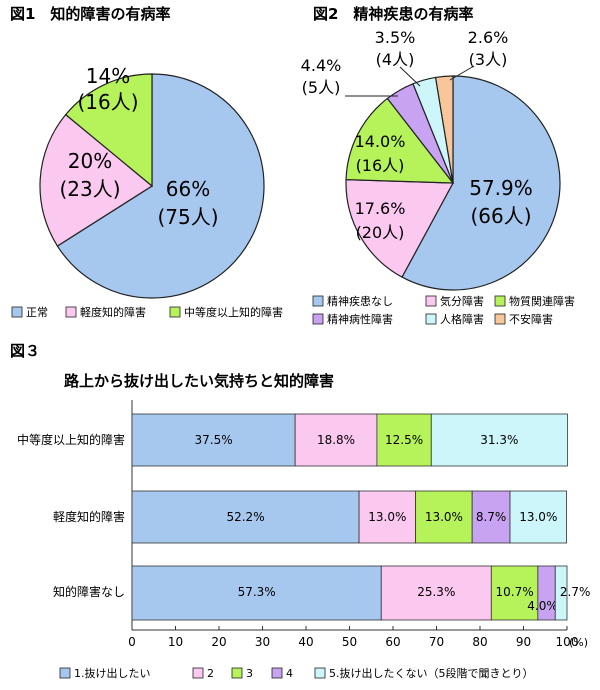  I want to click on fig3-value-1-3: 8.7%, so click(491, 517).